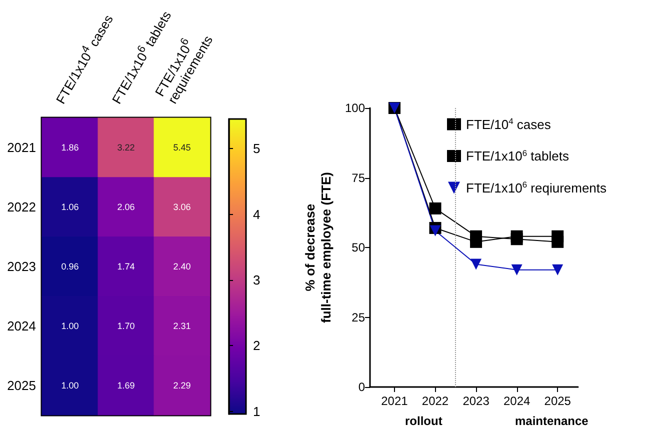  I want to click on data-label: 0.96, so click(70, 267).